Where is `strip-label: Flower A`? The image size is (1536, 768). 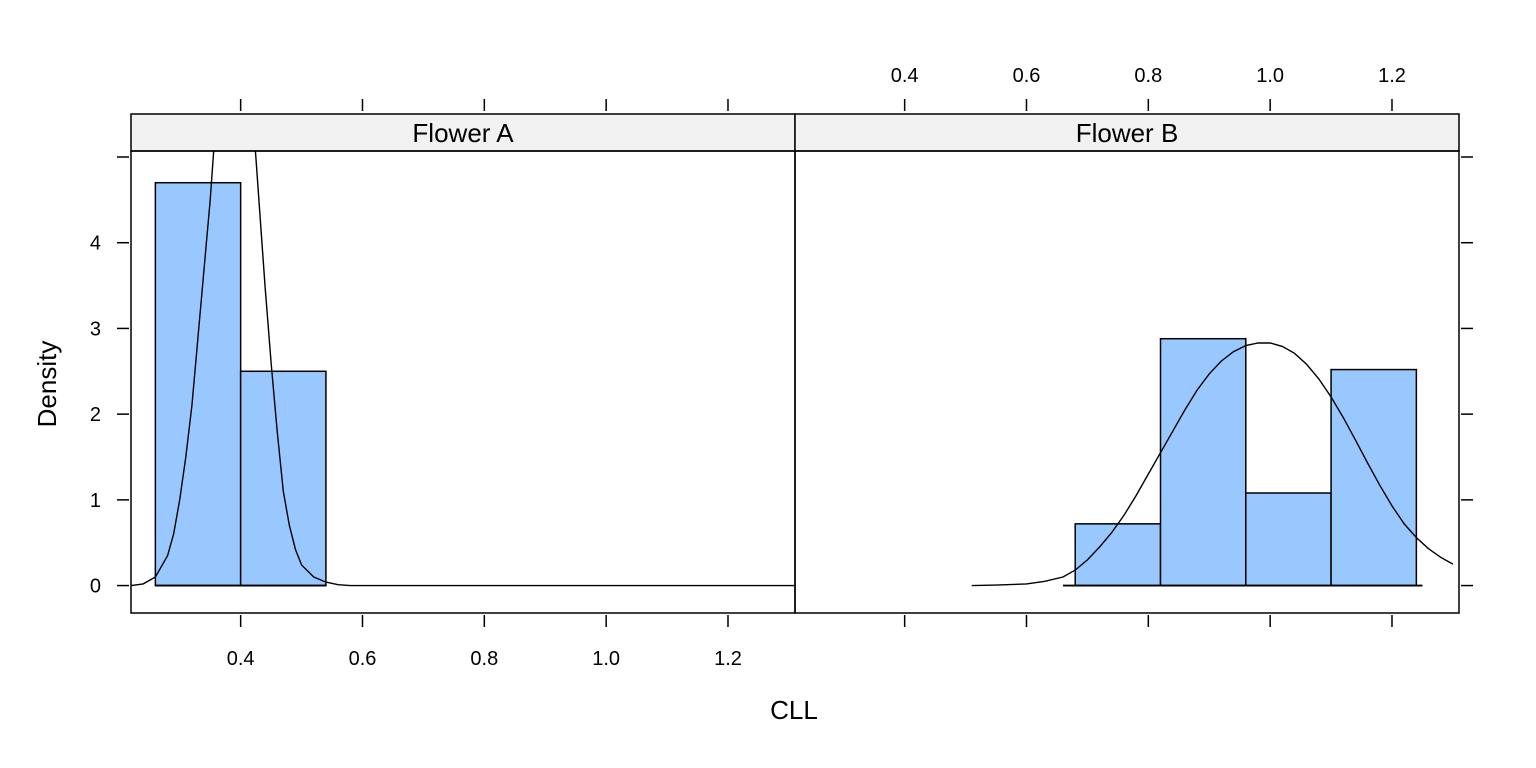 strip-label: Flower A is located at coordinates (463, 133).